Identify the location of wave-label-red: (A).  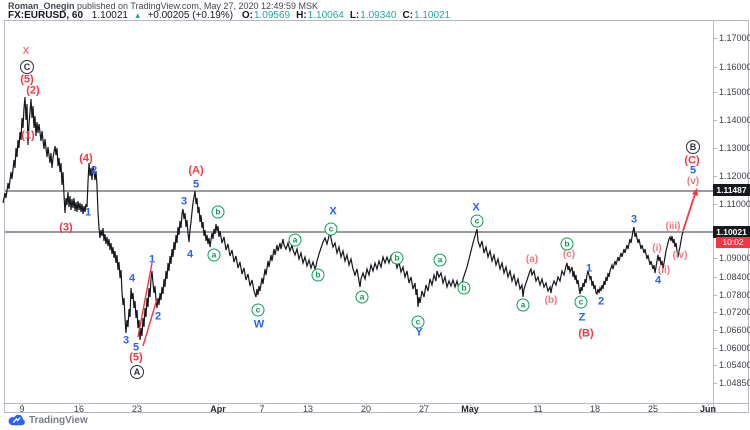
(196, 170).